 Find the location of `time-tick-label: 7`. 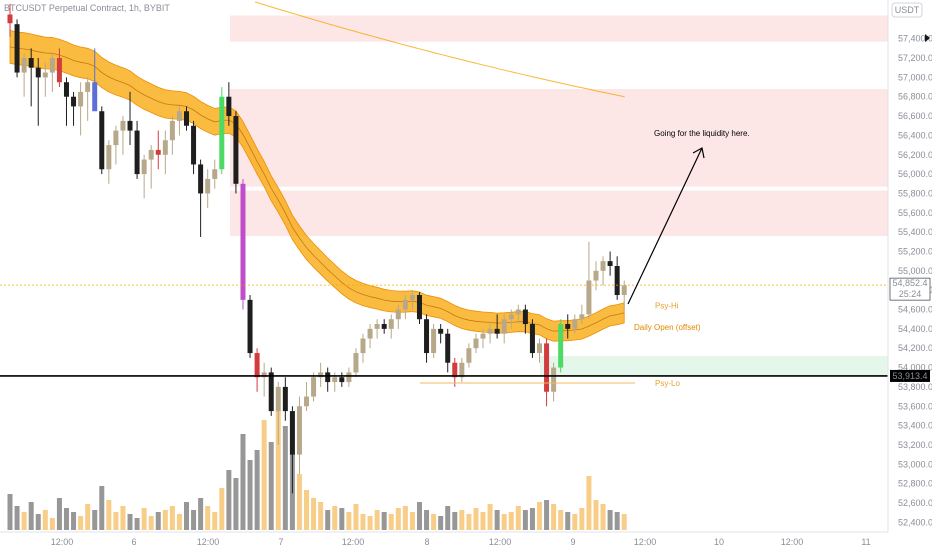

time-tick-label: 7 is located at coordinates (280, 542).